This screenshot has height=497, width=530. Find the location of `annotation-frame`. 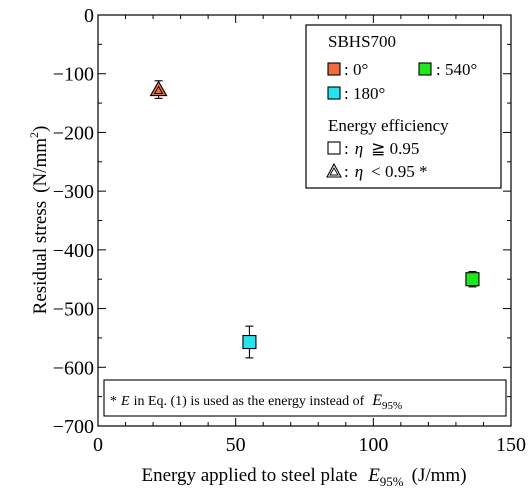

annotation-frame is located at coordinates (305, 398).